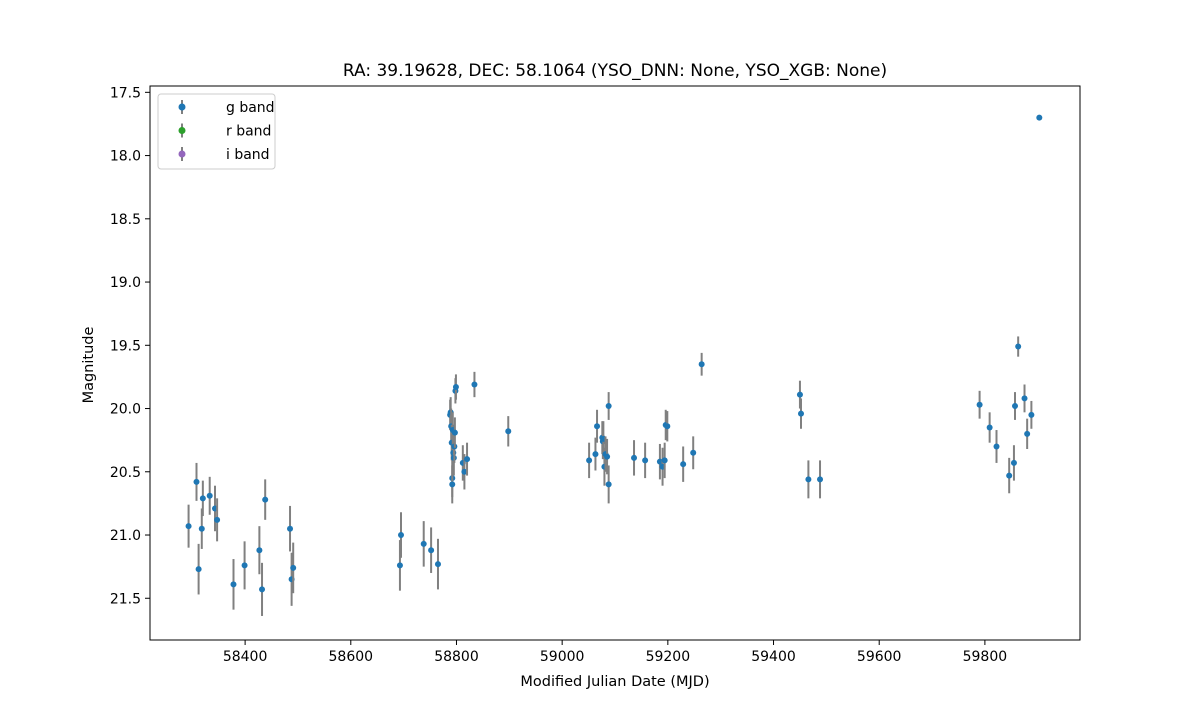  What do you see at coordinates (614, 682) in the screenshot?
I see `x-axis-label: Modified Julian Date (MJD)` at bounding box center [614, 682].